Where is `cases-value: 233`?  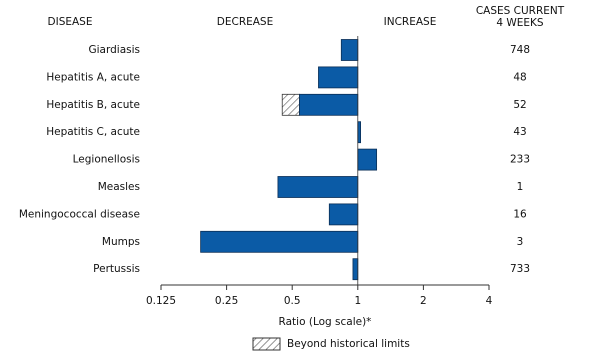
cases-value: 233 is located at coordinates (520, 160).